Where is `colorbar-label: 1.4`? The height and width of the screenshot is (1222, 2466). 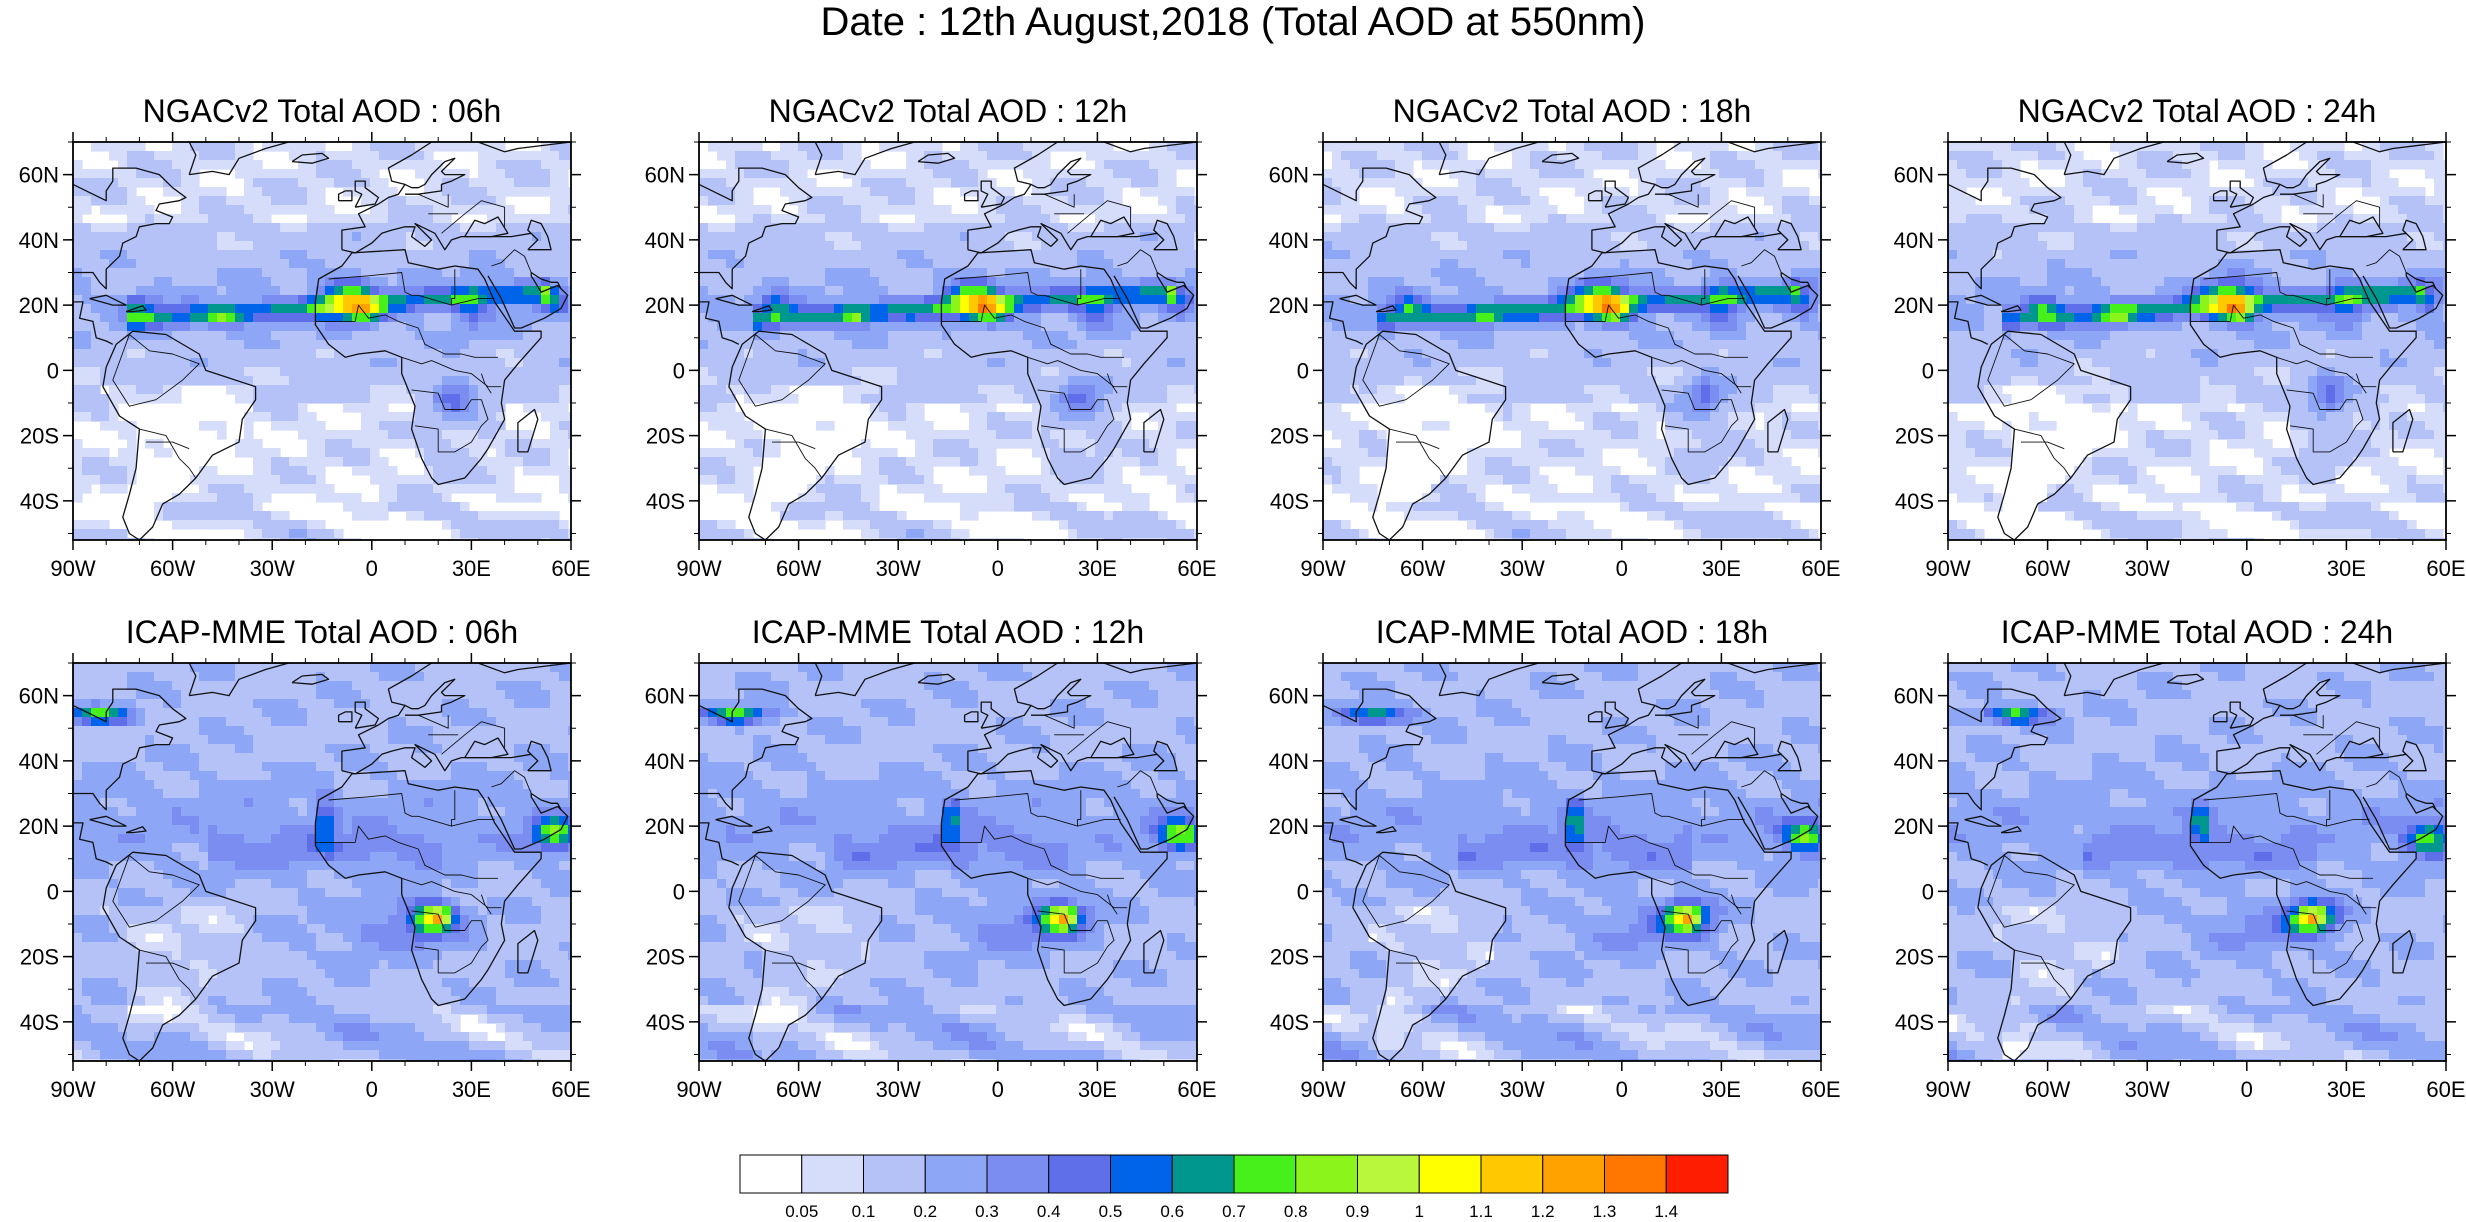
colorbar-label: 1.4 is located at coordinates (1666, 1211).